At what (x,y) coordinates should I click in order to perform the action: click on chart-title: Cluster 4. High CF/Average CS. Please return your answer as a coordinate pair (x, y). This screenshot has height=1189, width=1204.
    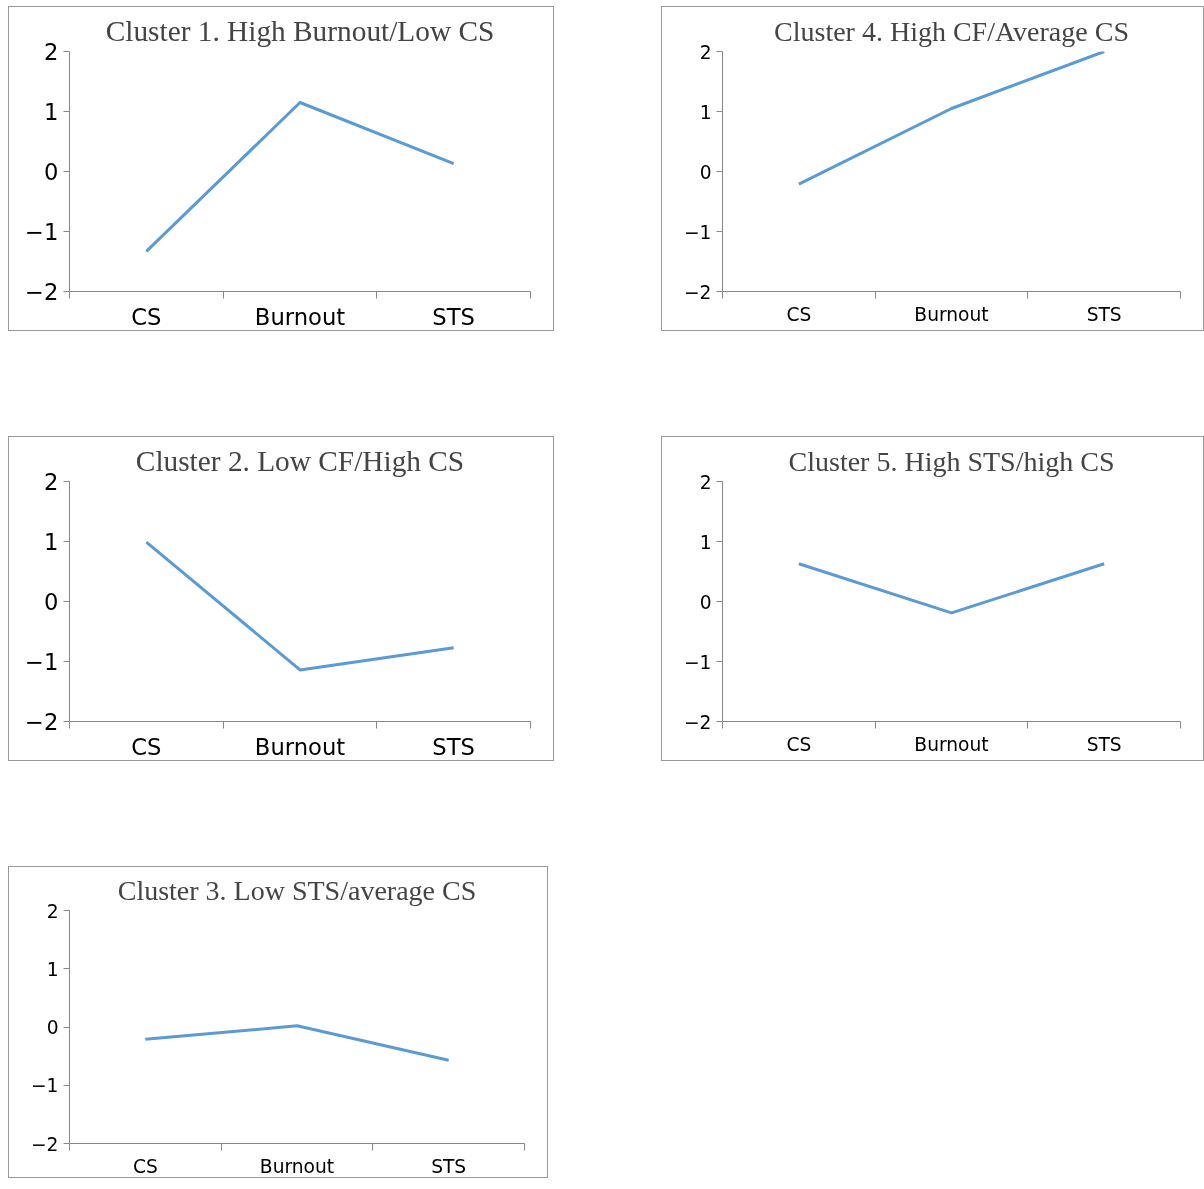
    Looking at the image, I should click on (951, 31).